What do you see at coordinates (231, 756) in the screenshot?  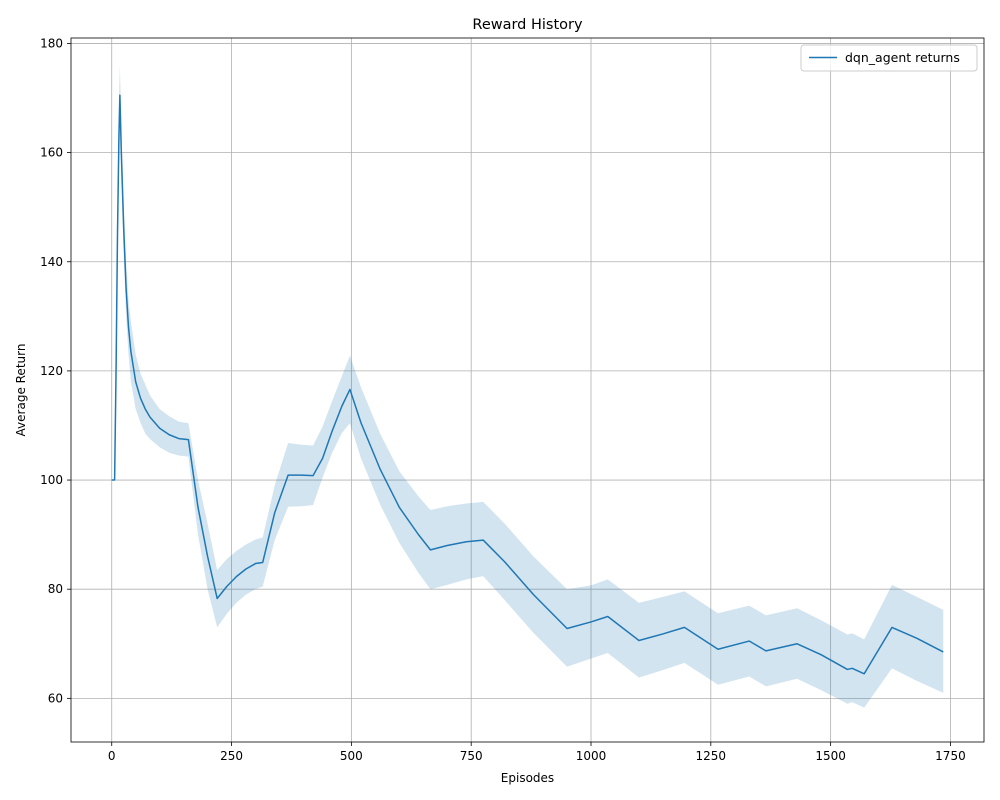 I see `x-tick-label: 250` at bounding box center [231, 756].